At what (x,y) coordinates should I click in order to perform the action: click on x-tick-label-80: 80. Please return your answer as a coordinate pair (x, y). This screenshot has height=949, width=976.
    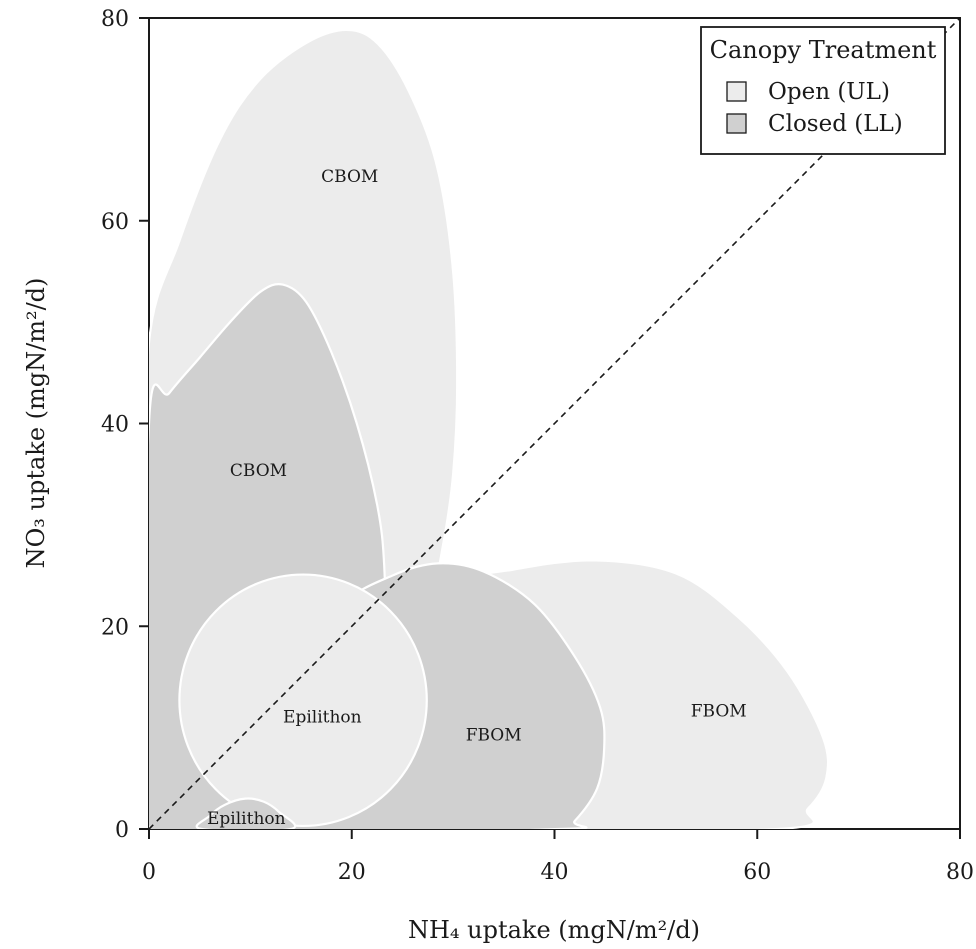
    Looking at the image, I should click on (960, 872).